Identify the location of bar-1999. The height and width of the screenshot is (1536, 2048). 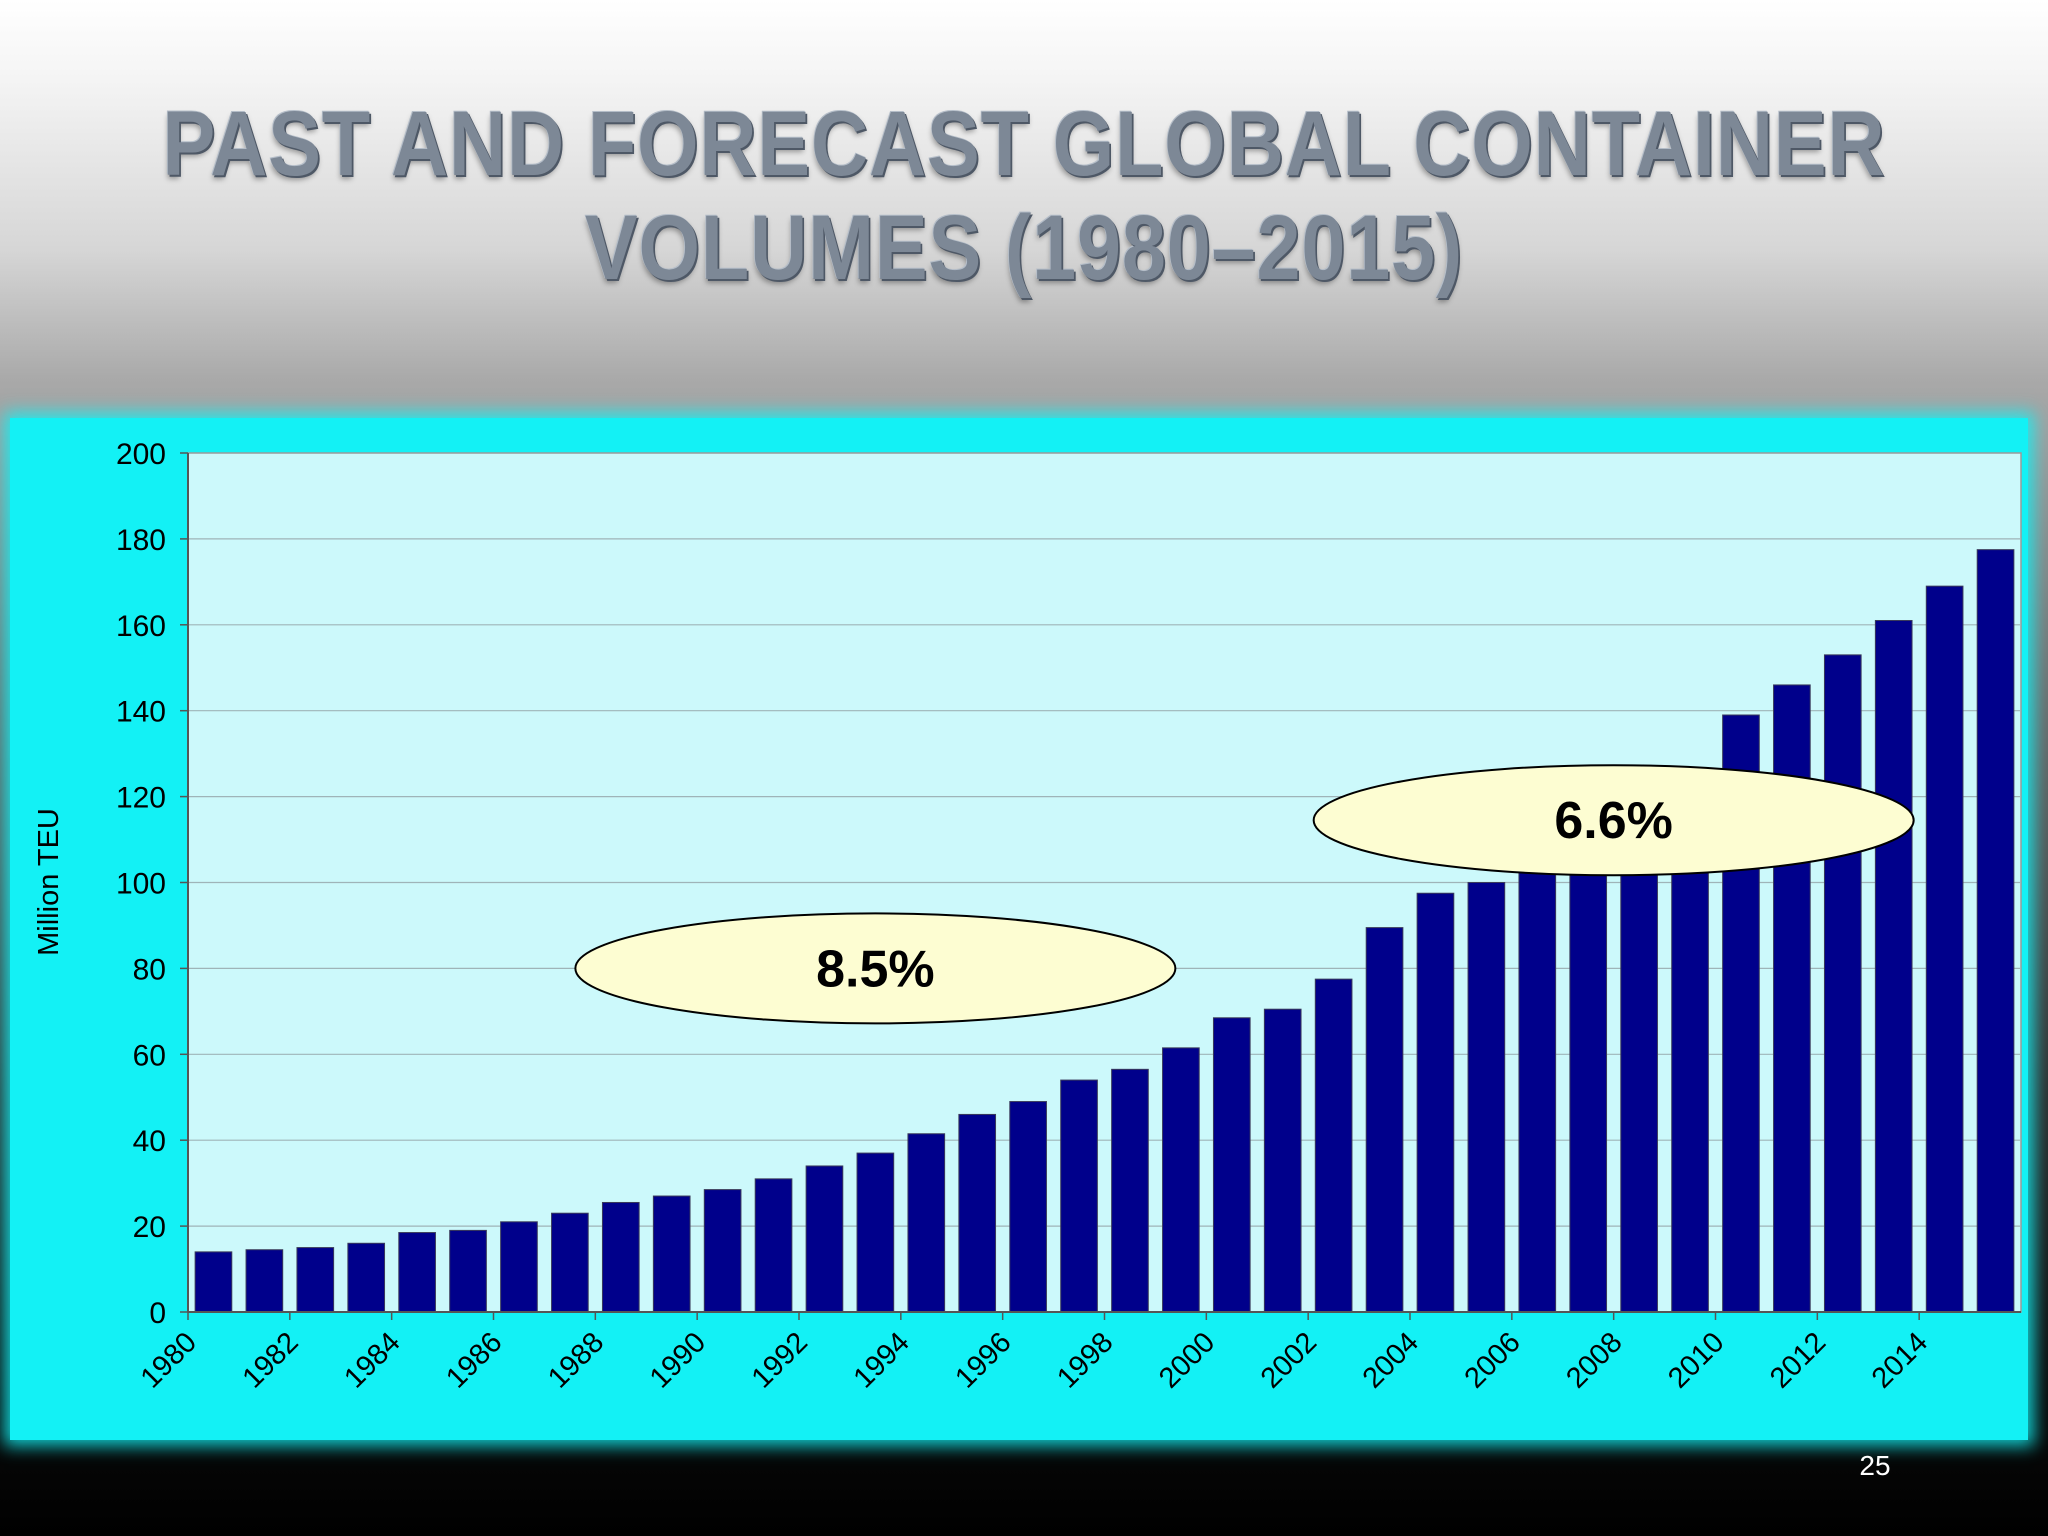
(1181, 1180).